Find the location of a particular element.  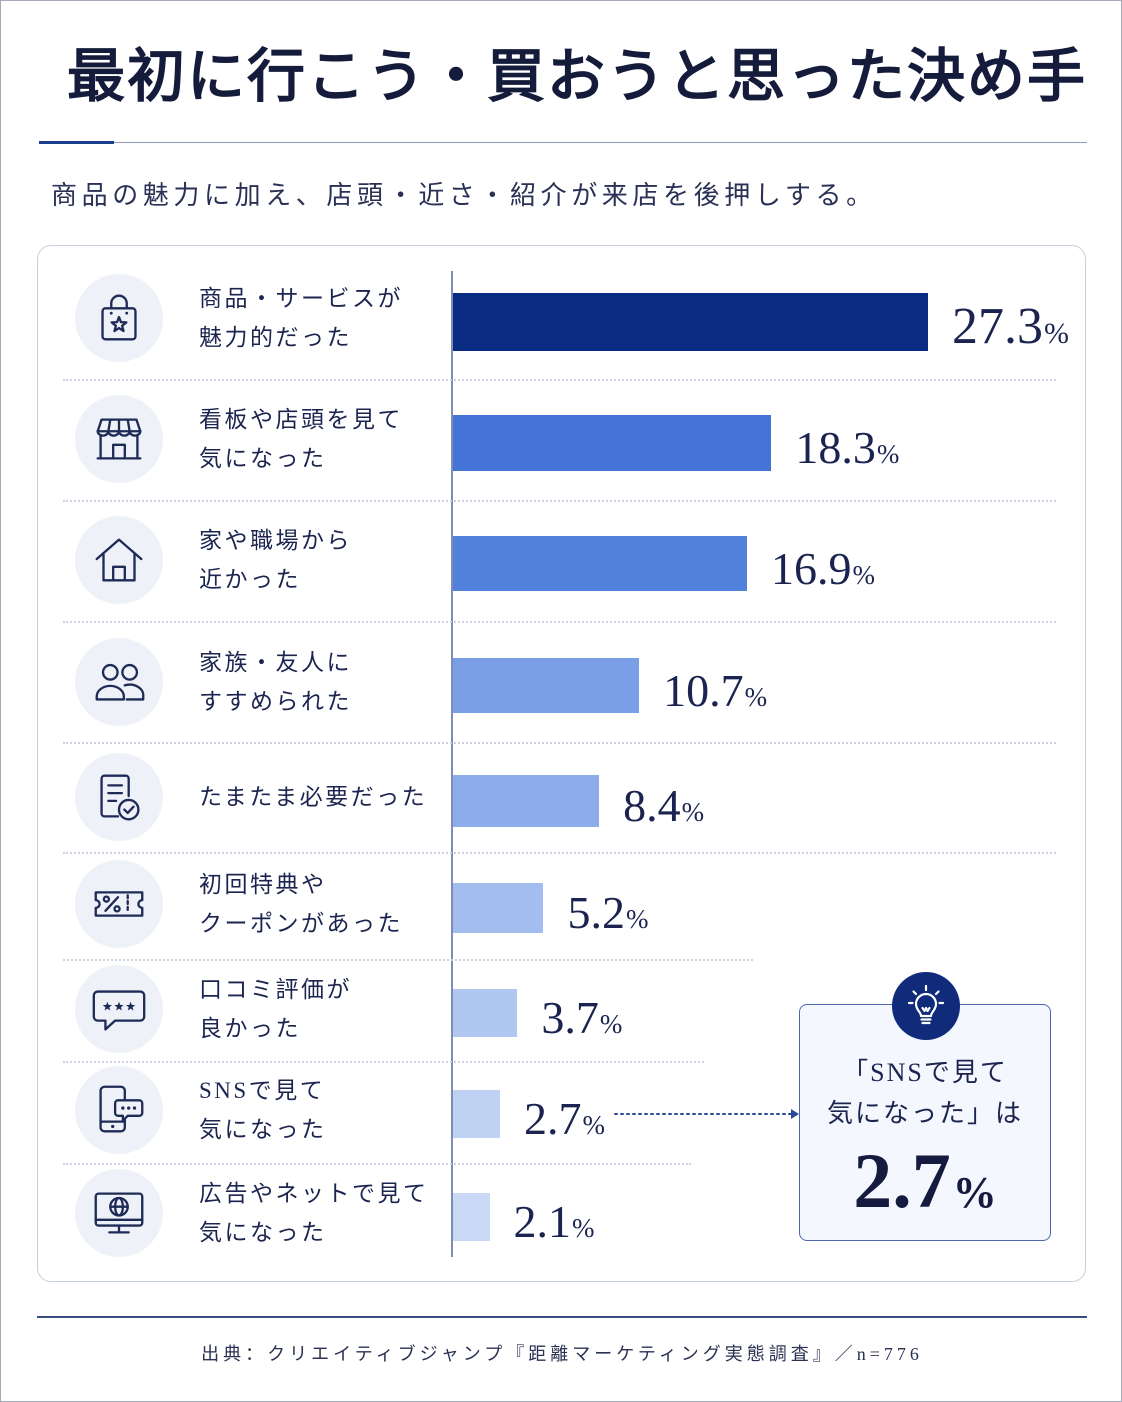

title-underline-accent is located at coordinates (76, 142).